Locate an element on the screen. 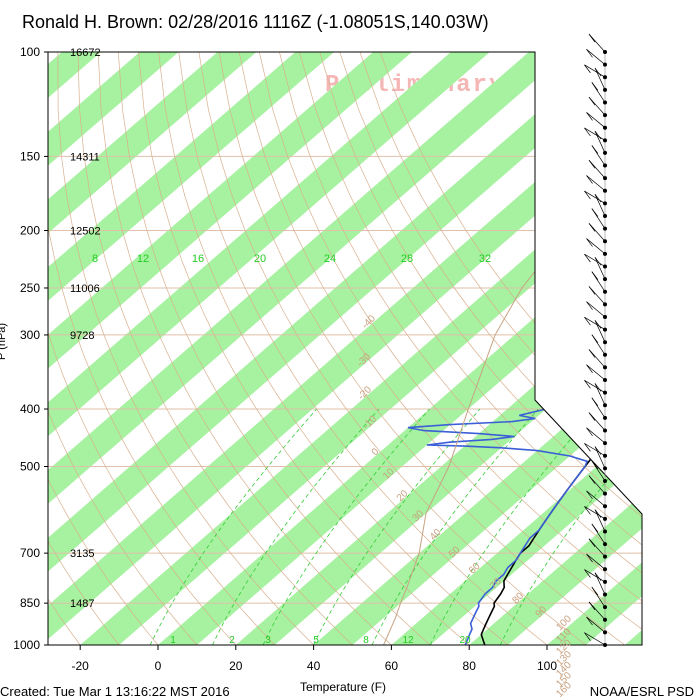 Image resolution: width=700 pixels, height=700 pixels. mixing-ratio-label: 16 is located at coordinates (198, 259).